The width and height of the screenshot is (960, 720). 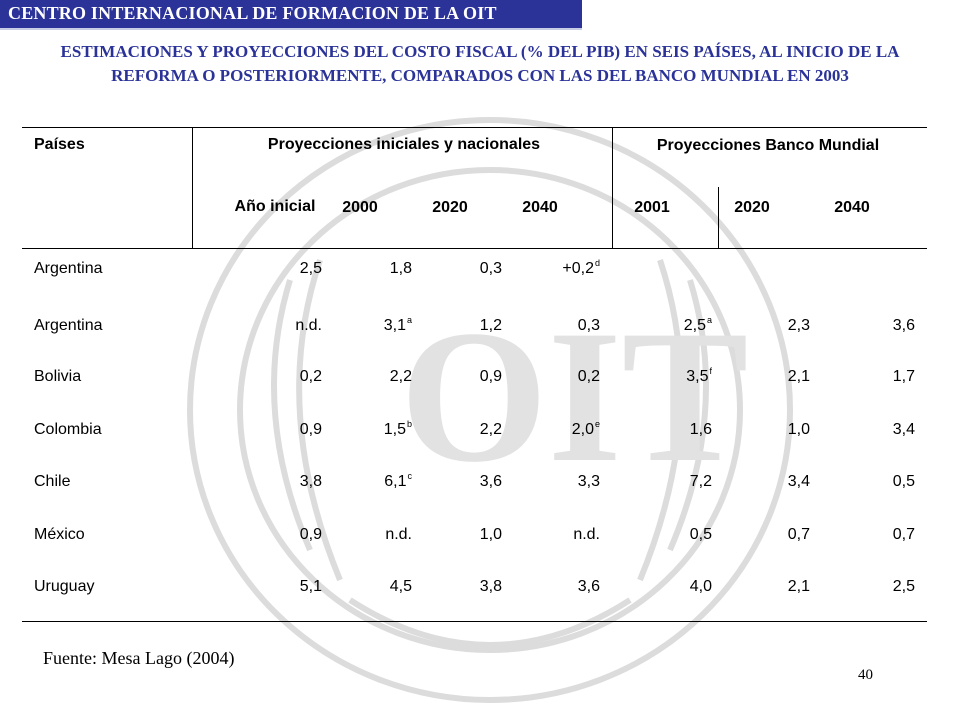 What do you see at coordinates (588, 376) in the screenshot?
I see `cell-value: 0,2` at bounding box center [588, 376].